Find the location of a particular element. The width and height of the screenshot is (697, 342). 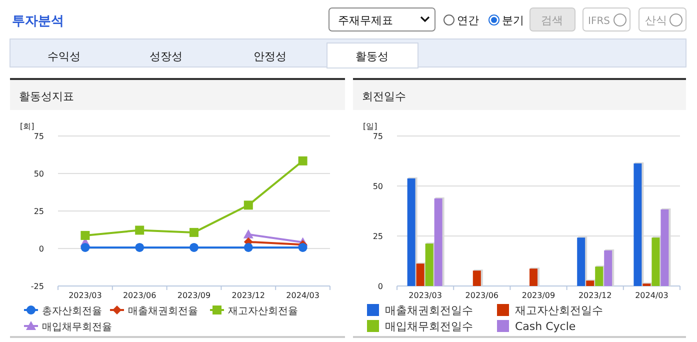

chart-title: 활동성지표 is located at coordinates (46, 96).